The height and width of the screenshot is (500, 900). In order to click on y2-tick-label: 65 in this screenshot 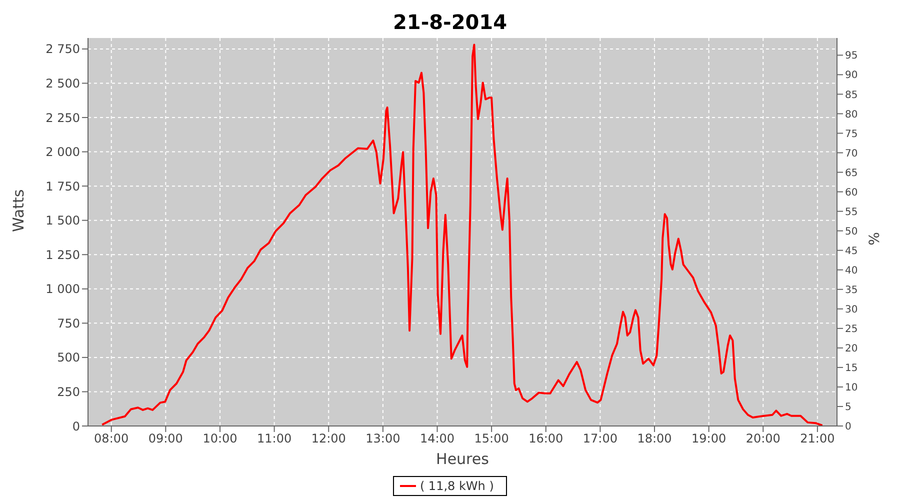, I will do `click(851, 173)`.